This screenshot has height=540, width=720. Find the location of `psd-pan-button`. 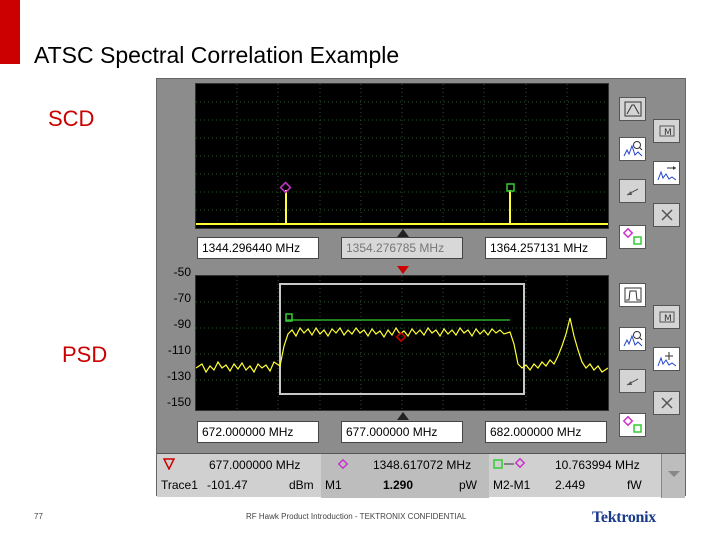

psd-pan-button is located at coordinates (666, 359).